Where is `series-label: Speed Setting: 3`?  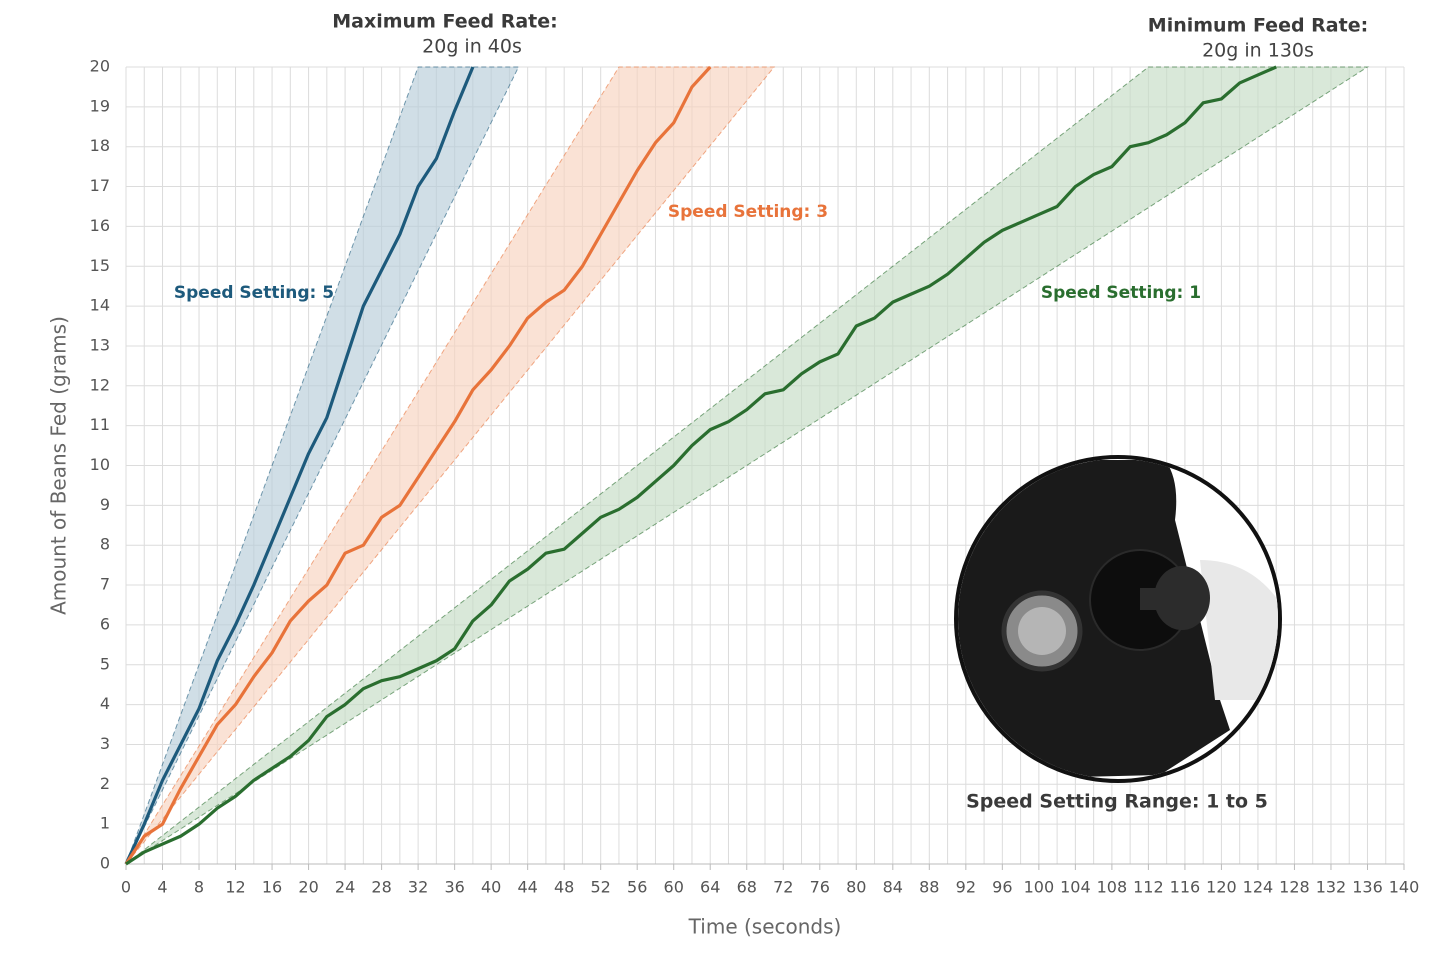 series-label: Speed Setting: 3 is located at coordinates (748, 212).